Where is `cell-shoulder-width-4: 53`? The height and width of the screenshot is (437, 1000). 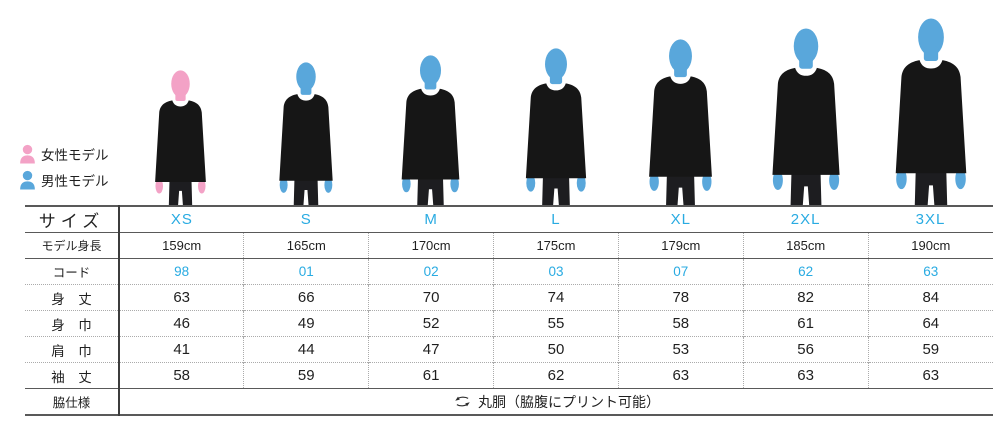 cell-shoulder-width-4: 53 is located at coordinates (680, 349).